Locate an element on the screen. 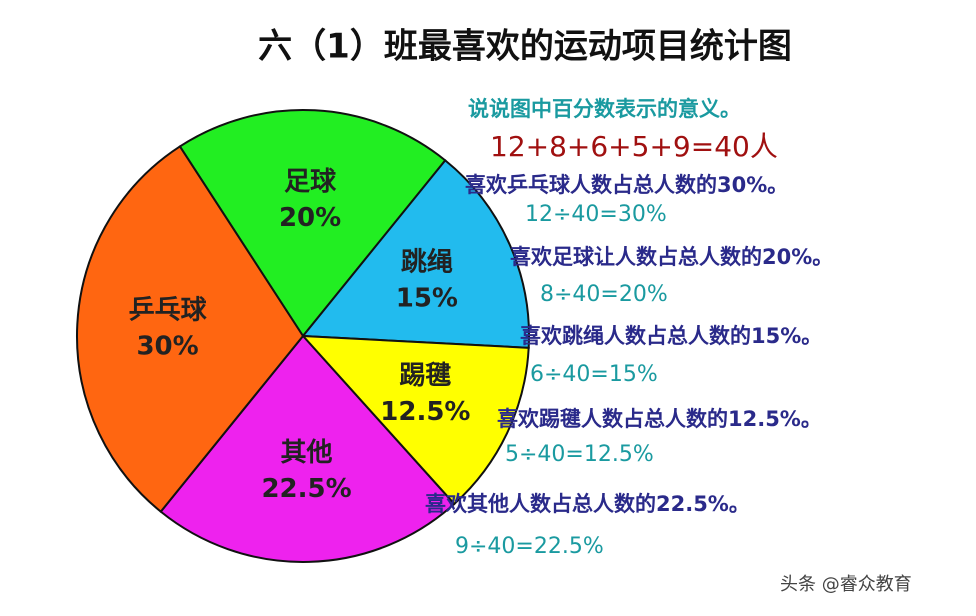 Image resolution: width=976 pixels, height=616 pixels. annotation: 12÷40=30% is located at coordinates (596, 214).